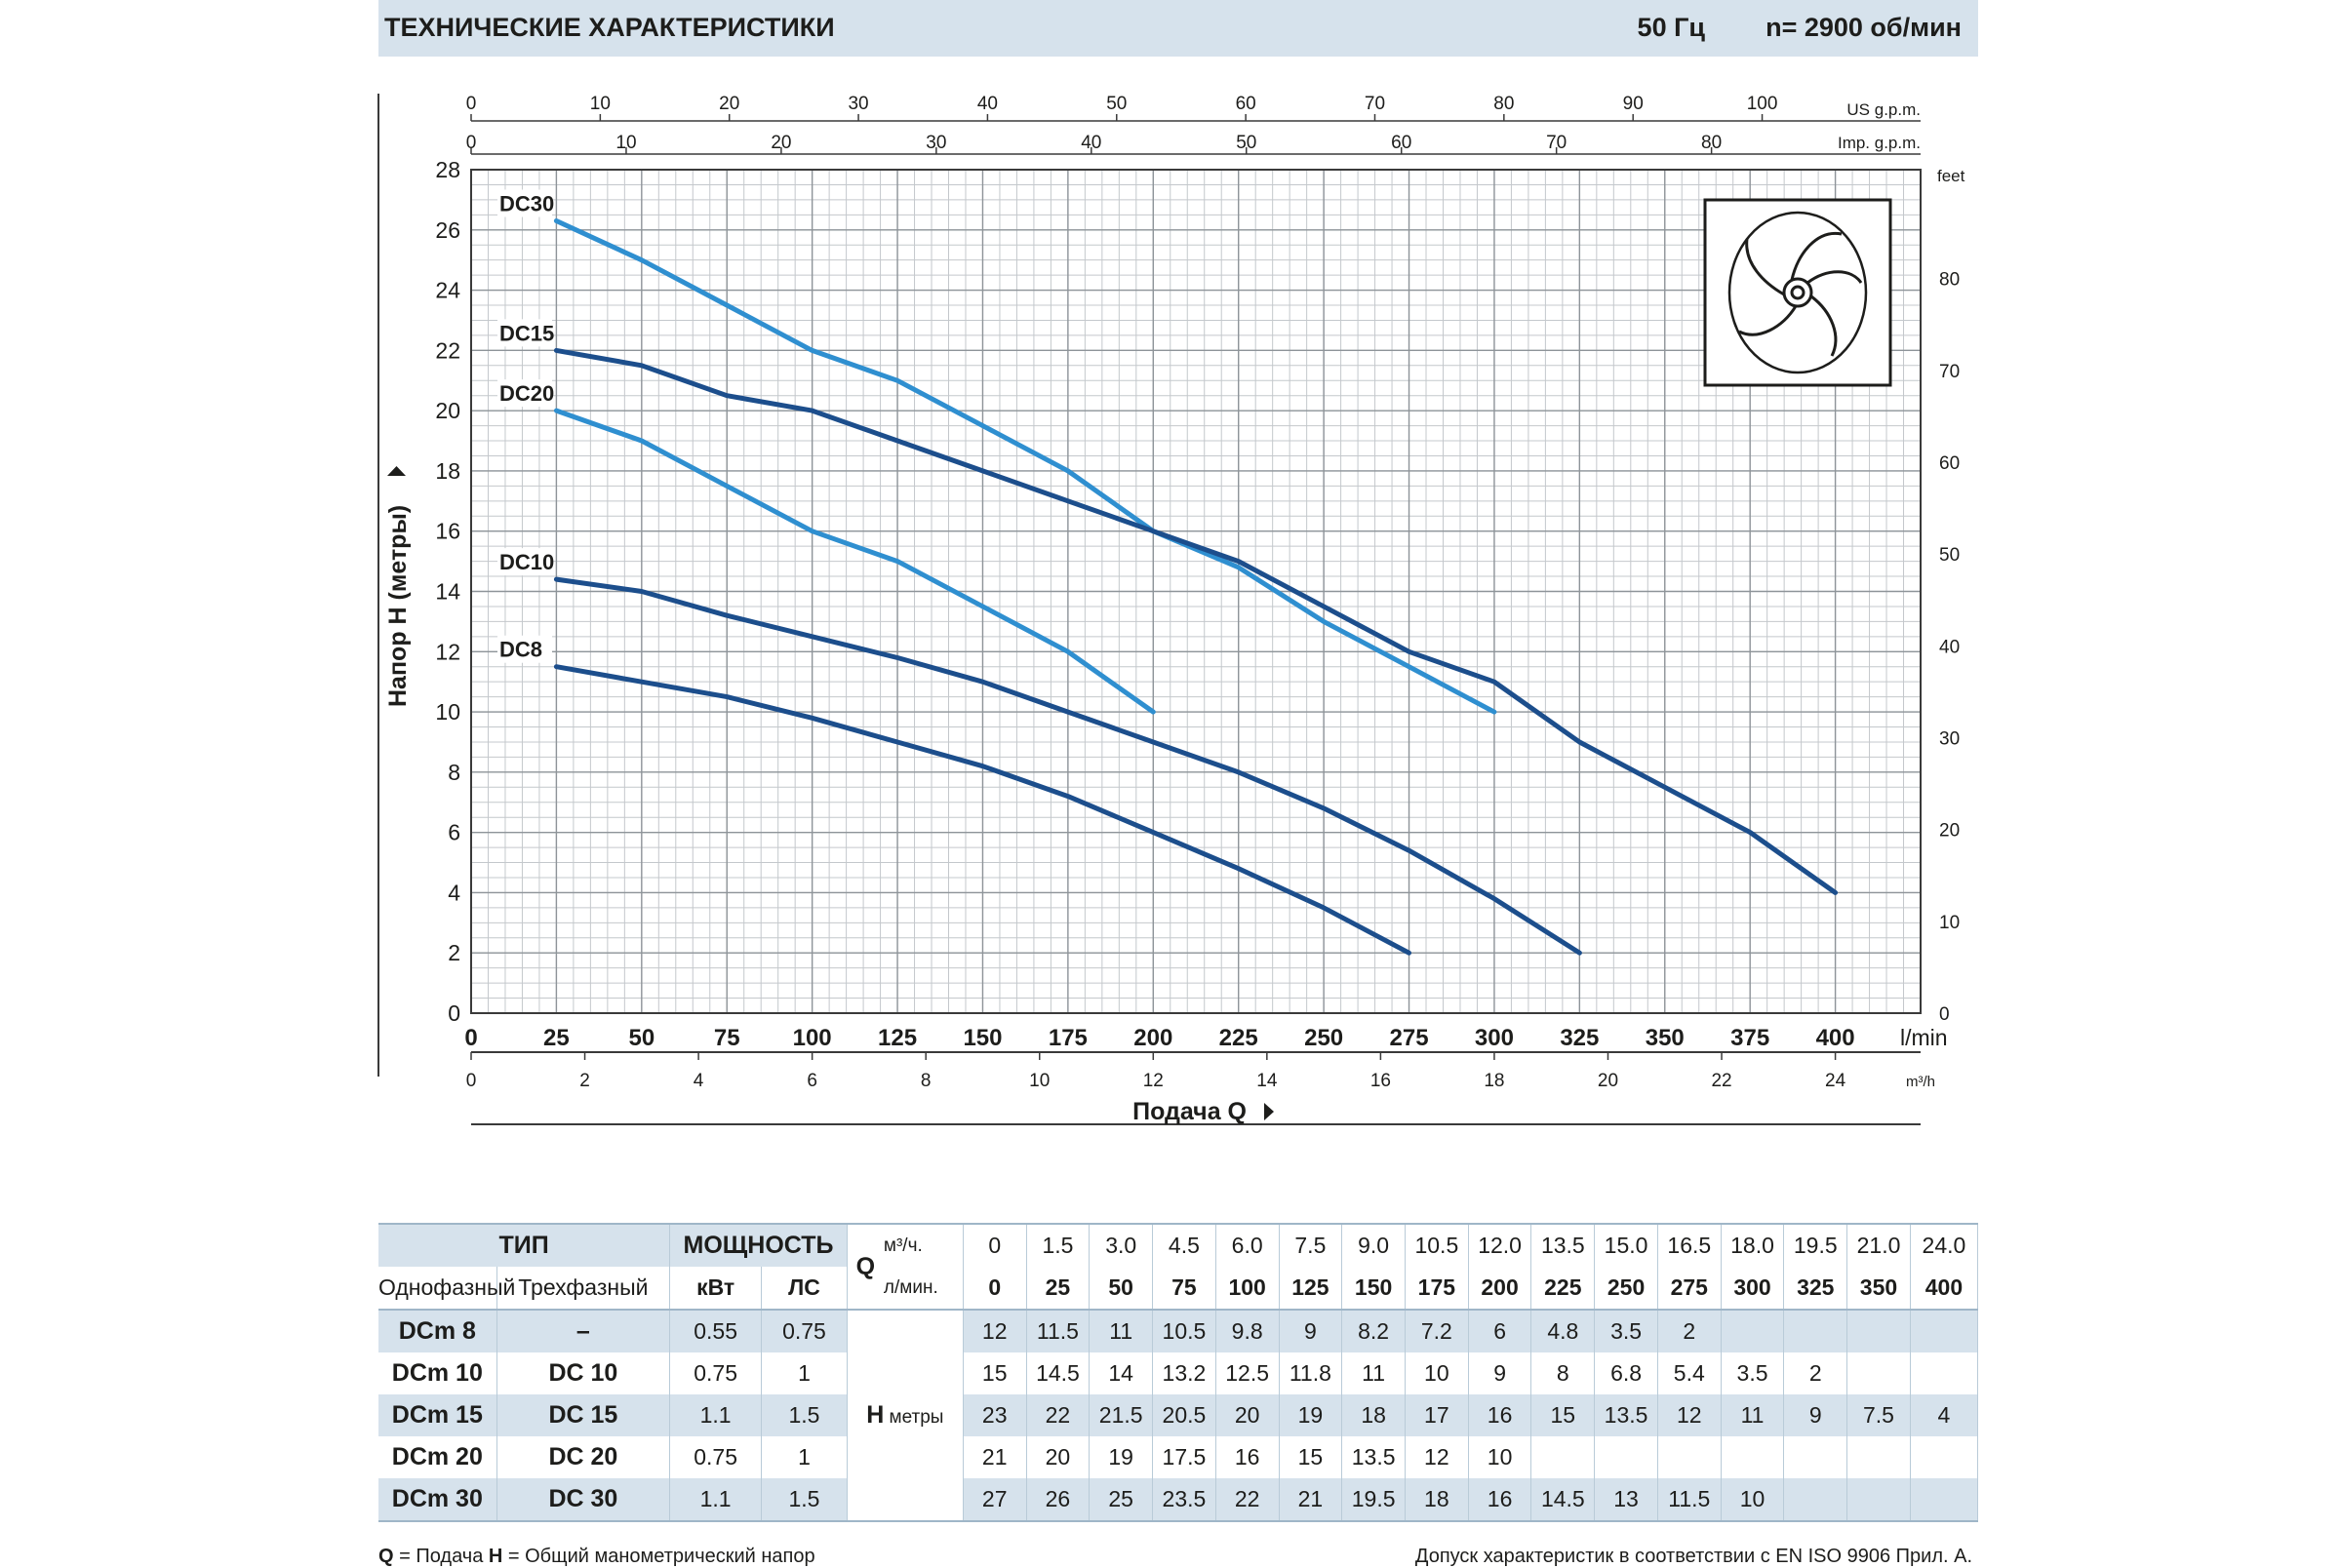  Describe the element at coordinates (454, 772) in the screenshot. I see `y-tick-label: 8` at that location.